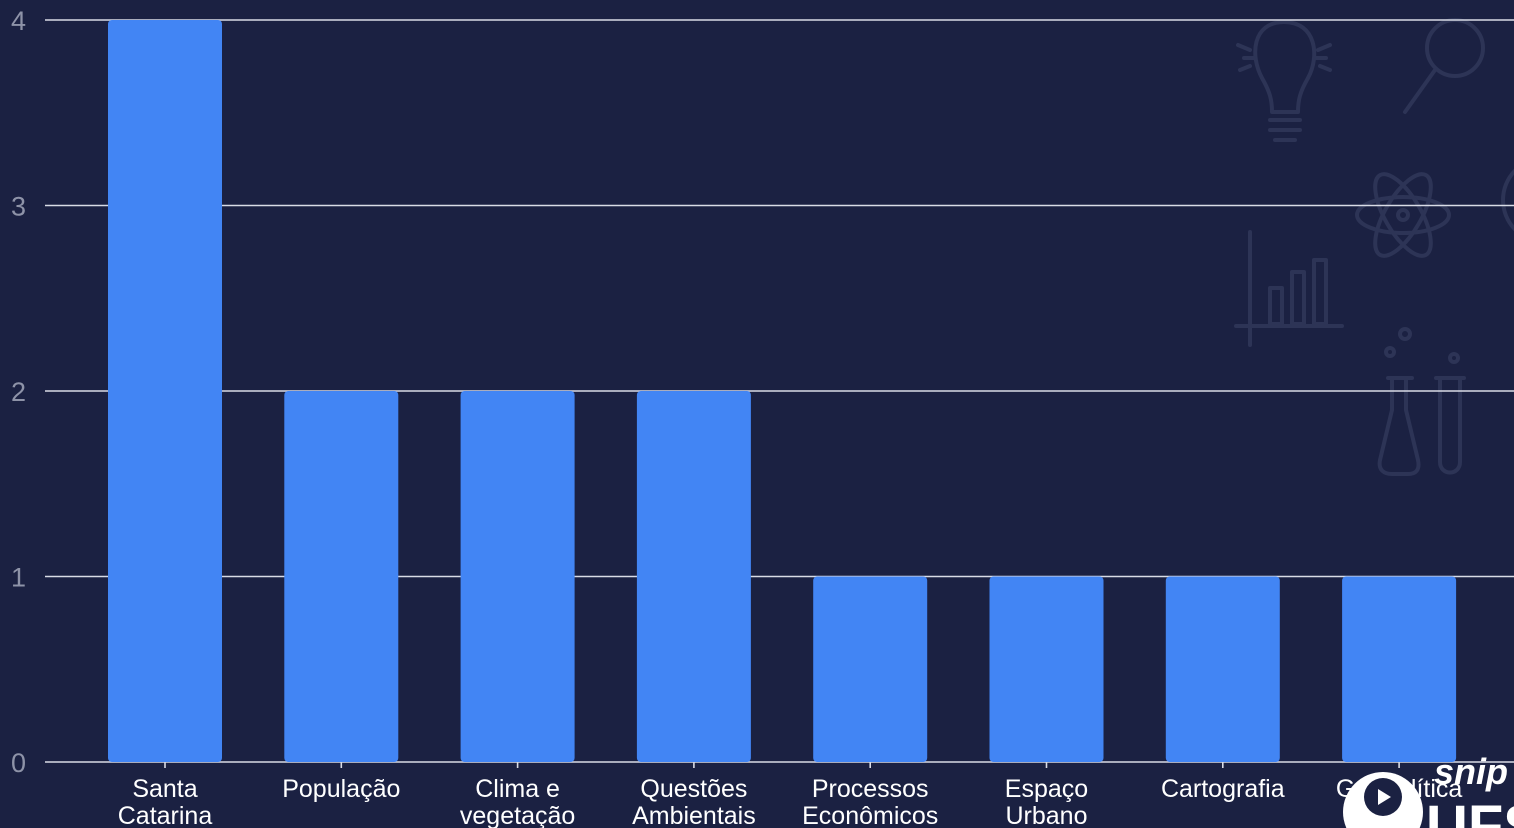  I want to click on atom-icon, so click(1403, 215).